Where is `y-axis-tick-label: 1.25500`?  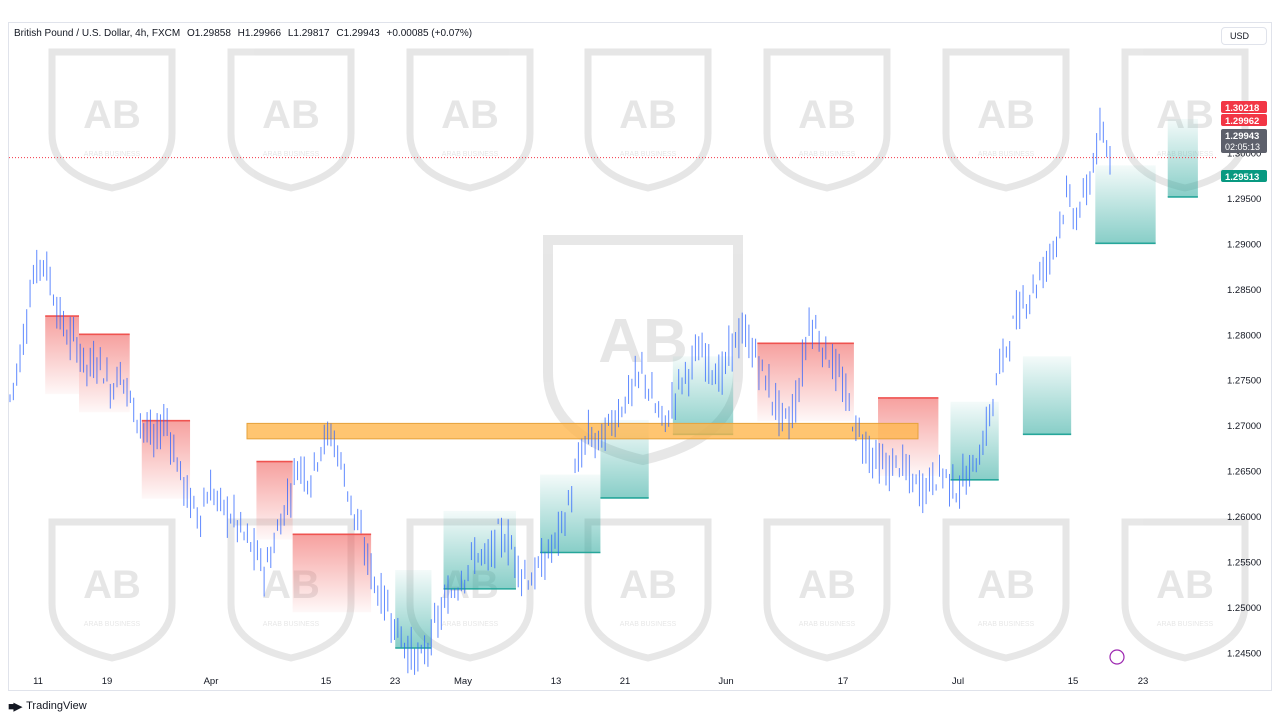 y-axis-tick-label: 1.25500 is located at coordinates (1244, 563).